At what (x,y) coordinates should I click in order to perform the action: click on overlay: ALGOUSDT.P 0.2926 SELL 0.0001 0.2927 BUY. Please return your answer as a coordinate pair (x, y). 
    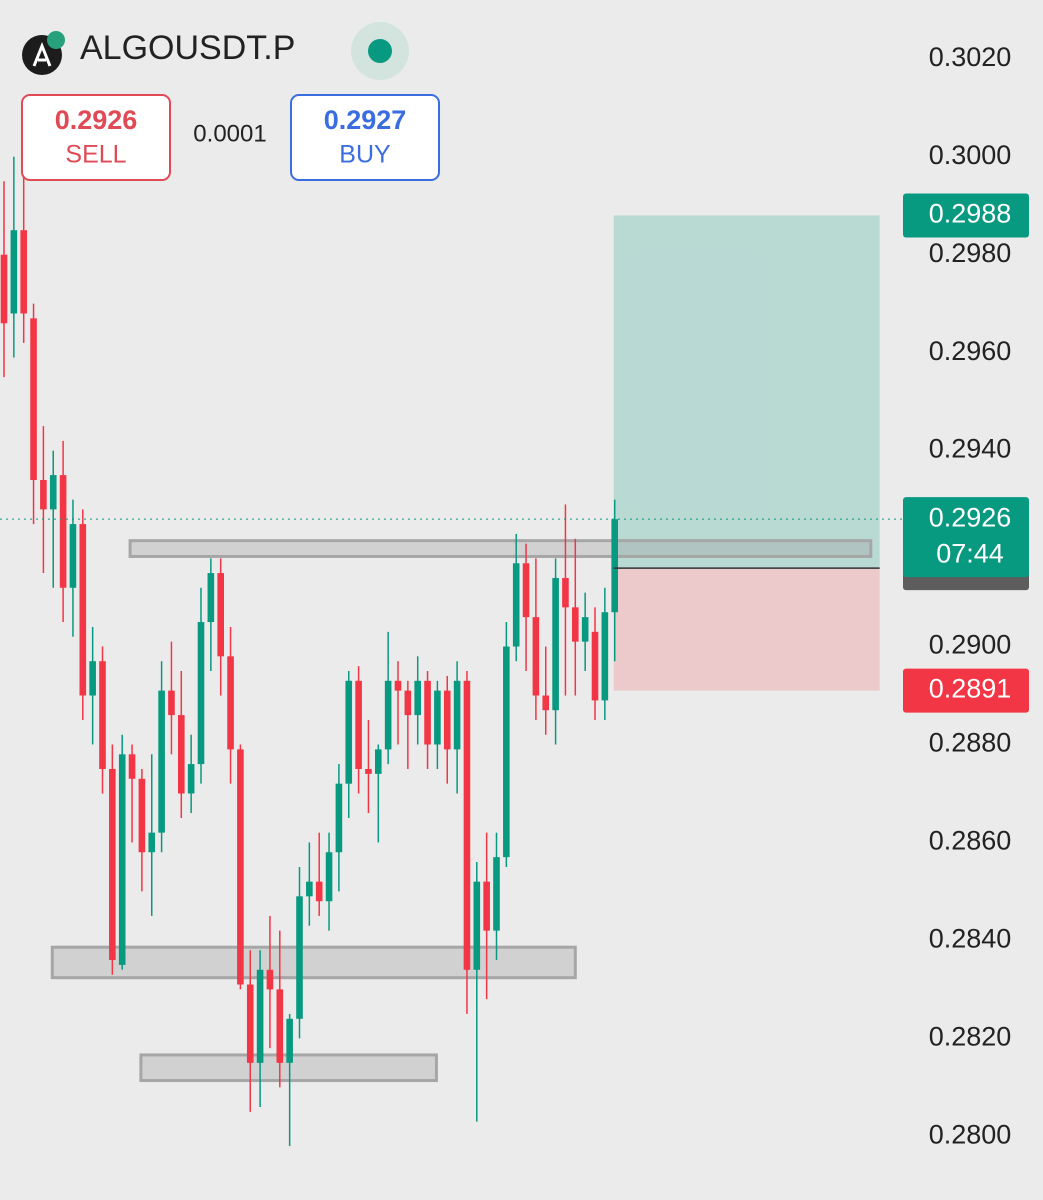
    Looking at the image, I should click on (230, 101).